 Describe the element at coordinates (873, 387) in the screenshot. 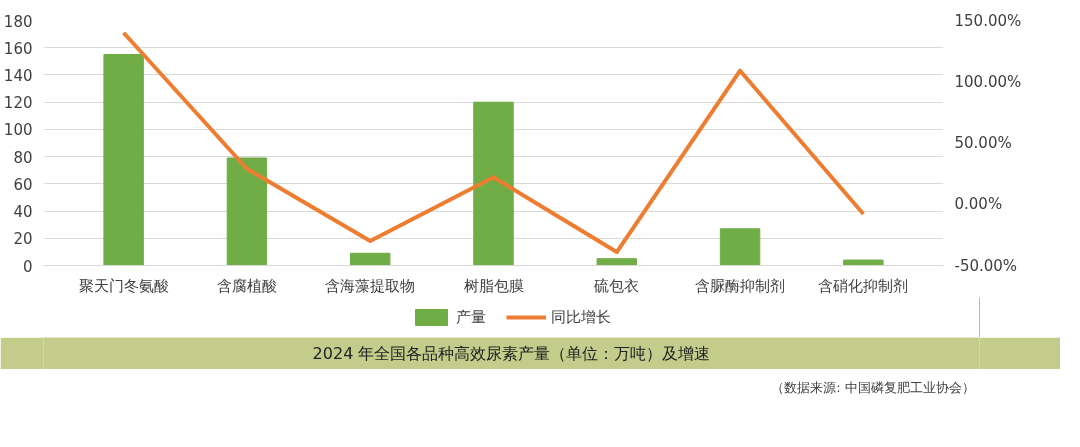

I see `text: （数据来源: 中国磷复肥工业协会）` at that location.